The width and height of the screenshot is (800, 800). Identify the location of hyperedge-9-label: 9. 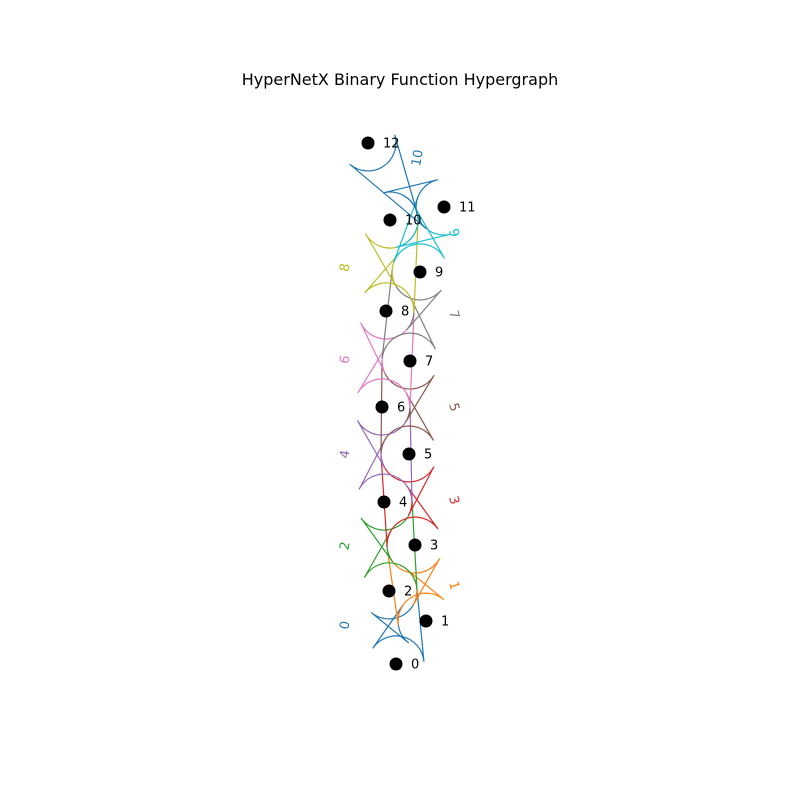
(453, 233).